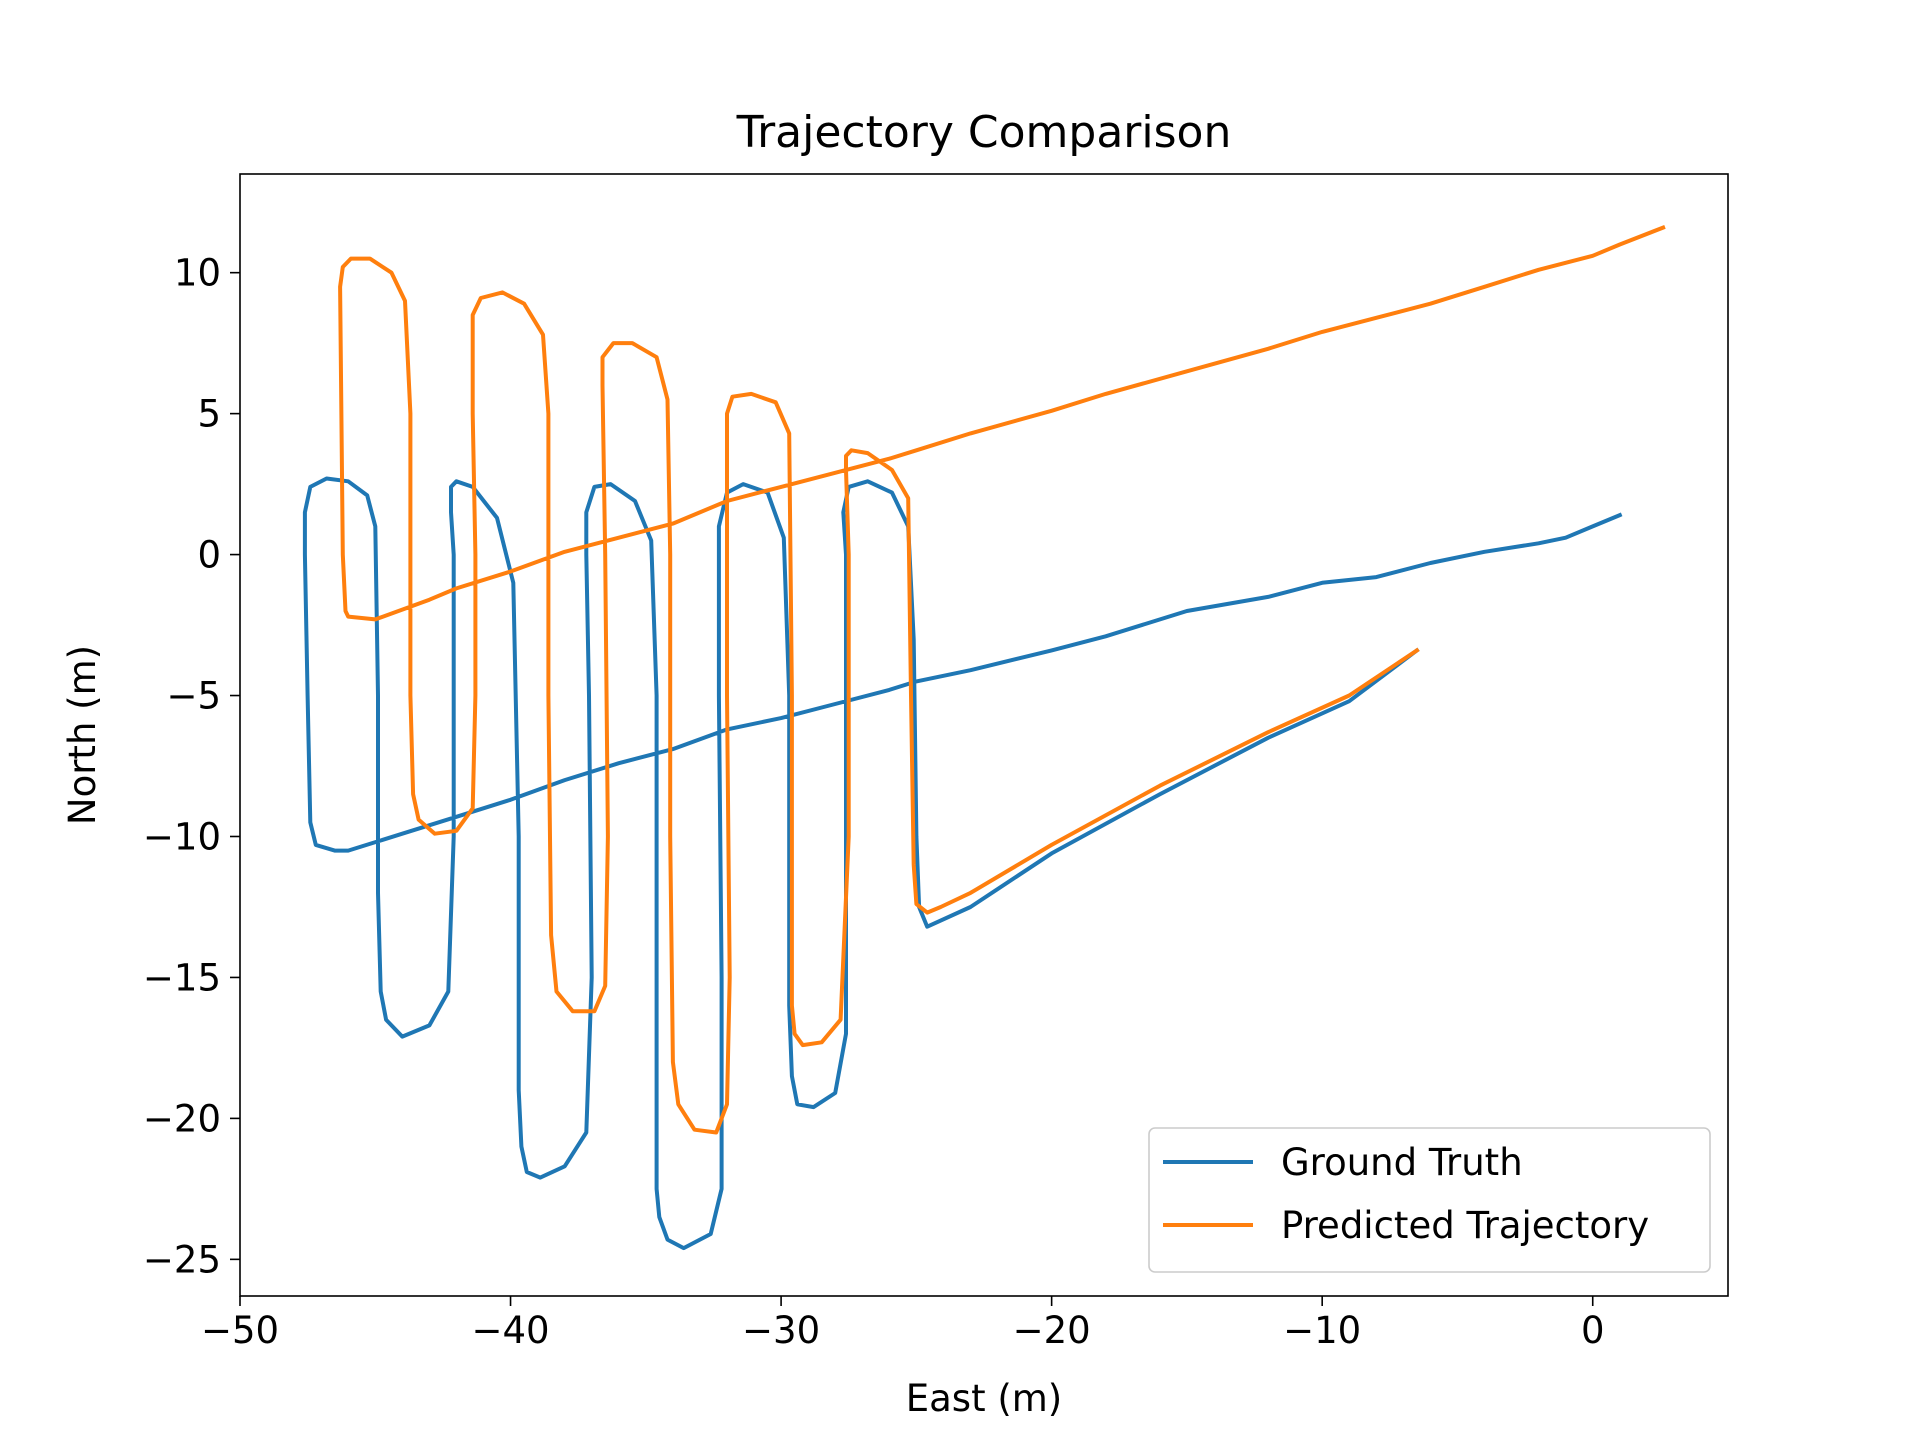 The width and height of the screenshot is (1920, 1445). What do you see at coordinates (984, 1398) in the screenshot?
I see `x-axis-label: East (m)` at bounding box center [984, 1398].